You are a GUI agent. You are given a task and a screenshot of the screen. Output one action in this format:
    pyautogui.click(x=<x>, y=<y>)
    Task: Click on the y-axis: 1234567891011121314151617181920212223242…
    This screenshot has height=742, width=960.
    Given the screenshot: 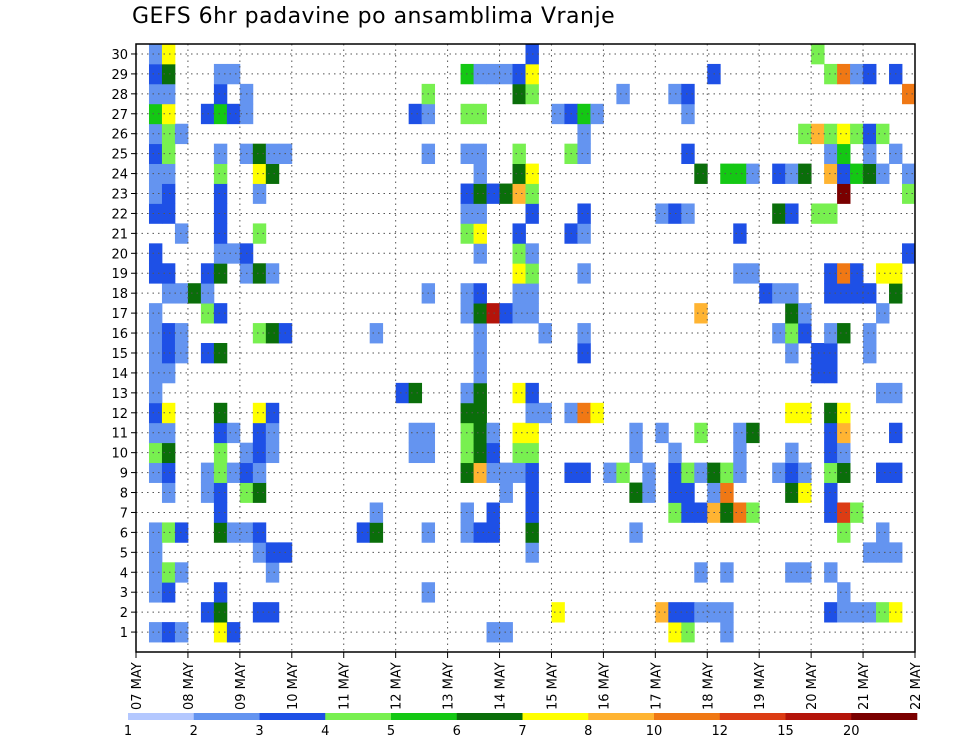 What is the action you would take?
    pyautogui.click(x=123, y=344)
    